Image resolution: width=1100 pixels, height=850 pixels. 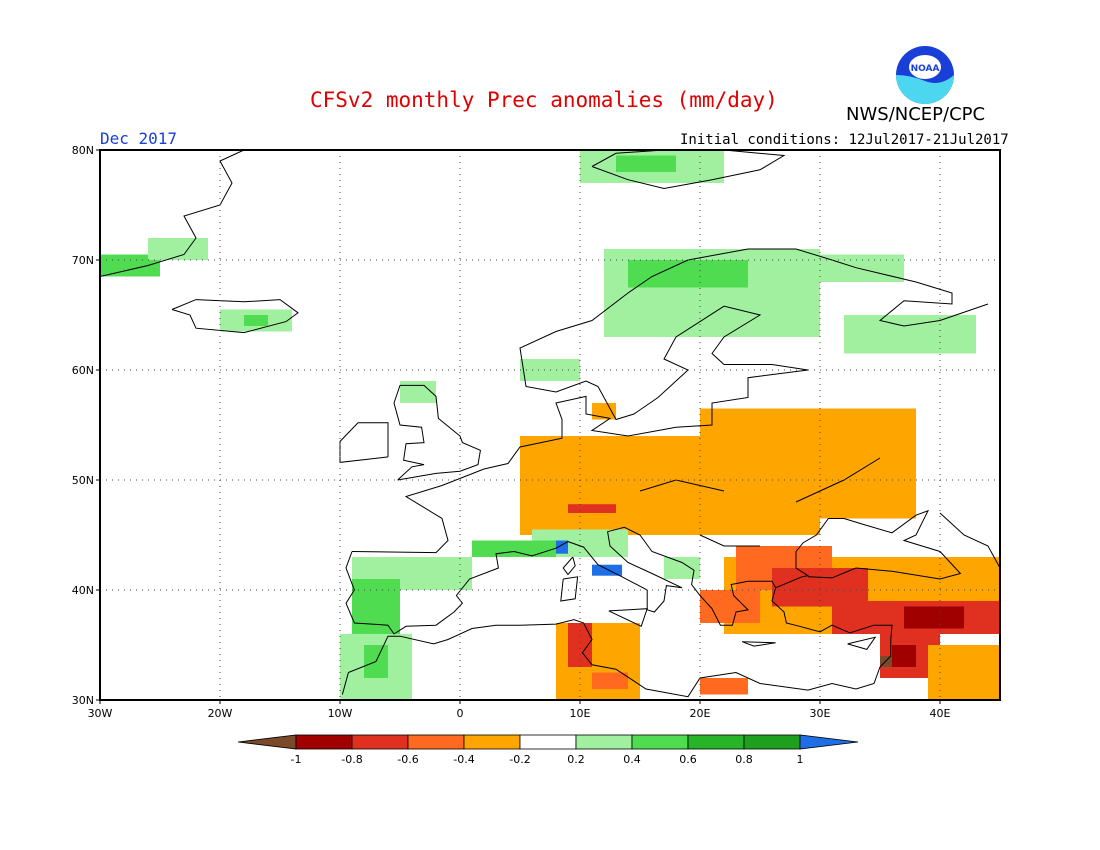 What do you see at coordinates (100, 713) in the screenshot?
I see `lon-label: 30W` at bounding box center [100, 713].